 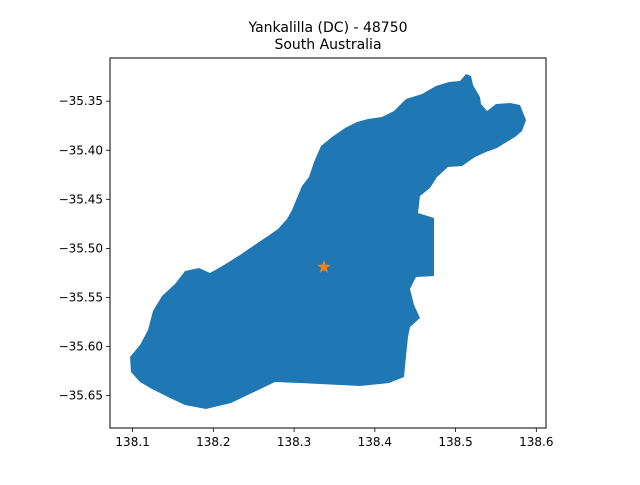 What do you see at coordinates (81, 101) in the screenshot?
I see `y-tick-label: −35.35` at bounding box center [81, 101].